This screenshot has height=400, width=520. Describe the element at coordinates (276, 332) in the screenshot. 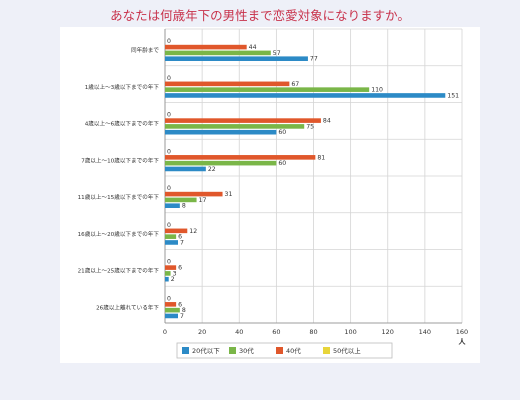

I see `x-tick-label: 60` at that location.